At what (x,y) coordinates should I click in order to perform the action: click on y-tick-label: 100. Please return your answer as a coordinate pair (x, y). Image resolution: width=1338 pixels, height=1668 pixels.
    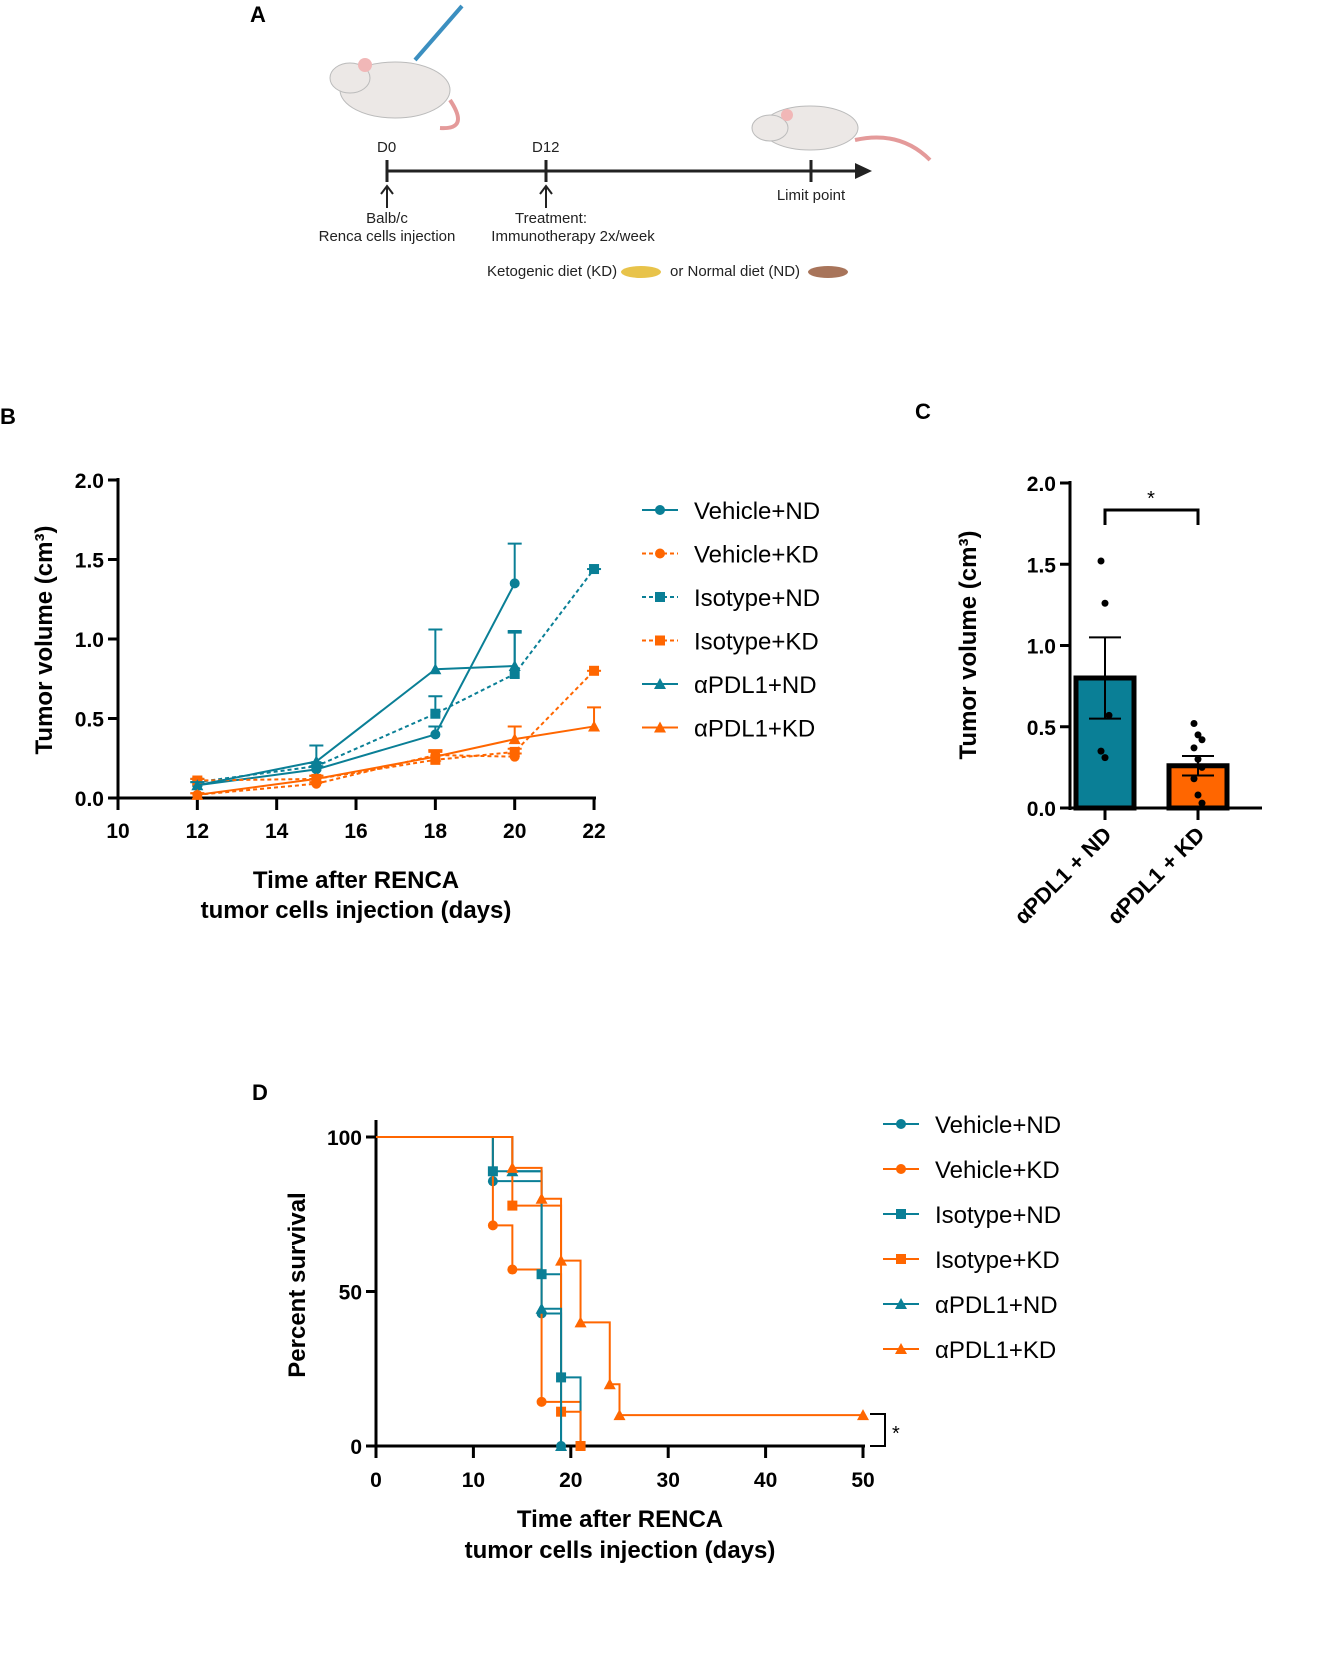
    Looking at the image, I should click on (344, 1138).